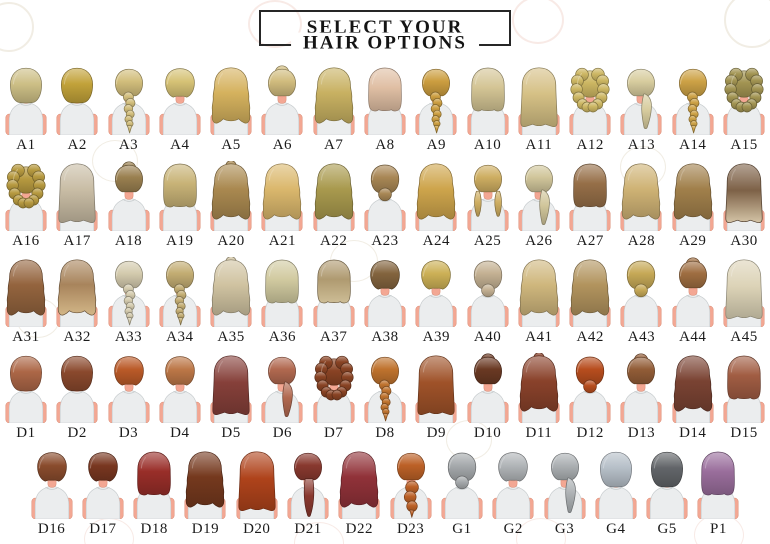 The height and width of the screenshot is (544, 770). I want to click on hair-option-G2: G2, so click(513, 493).